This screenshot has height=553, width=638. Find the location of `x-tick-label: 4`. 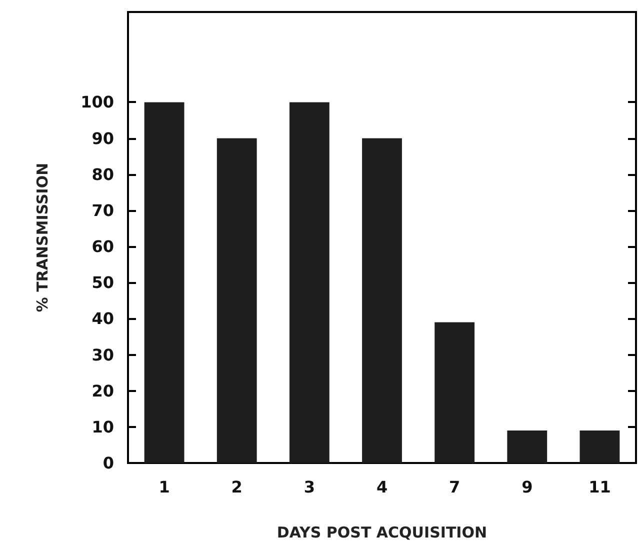

x-tick-label: 4 is located at coordinates (382, 487).